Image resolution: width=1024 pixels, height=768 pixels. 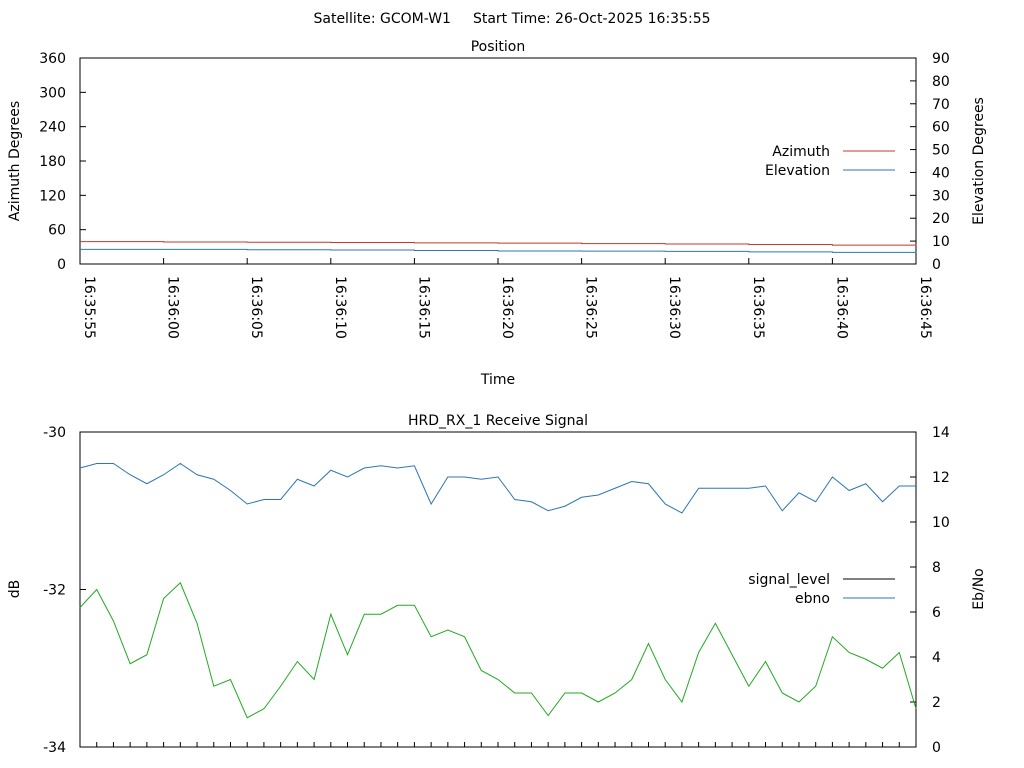 What do you see at coordinates (57, 231) in the screenshot?
I see `y-tick-label: 60` at bounding box center [57, 231].